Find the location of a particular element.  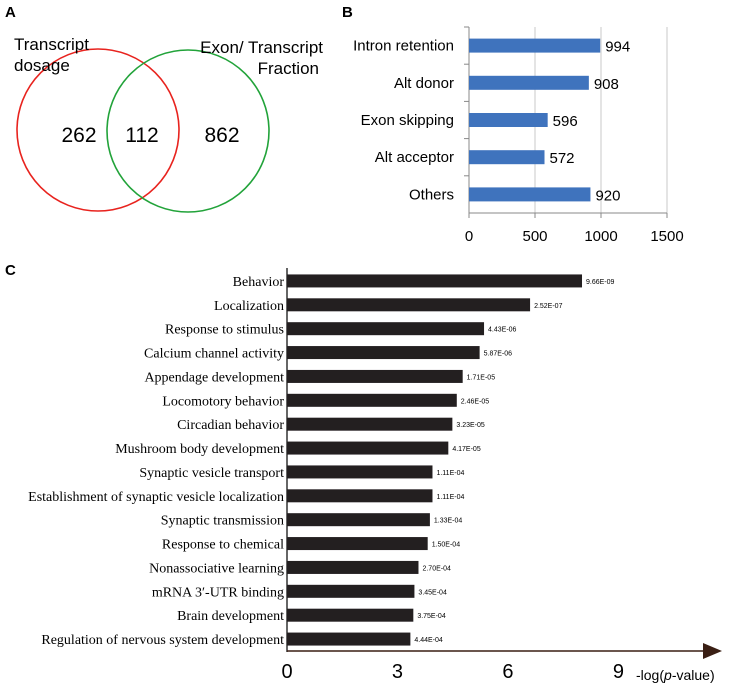

panel-b-tick-label: 1500 is located at coordinates (666, 236).